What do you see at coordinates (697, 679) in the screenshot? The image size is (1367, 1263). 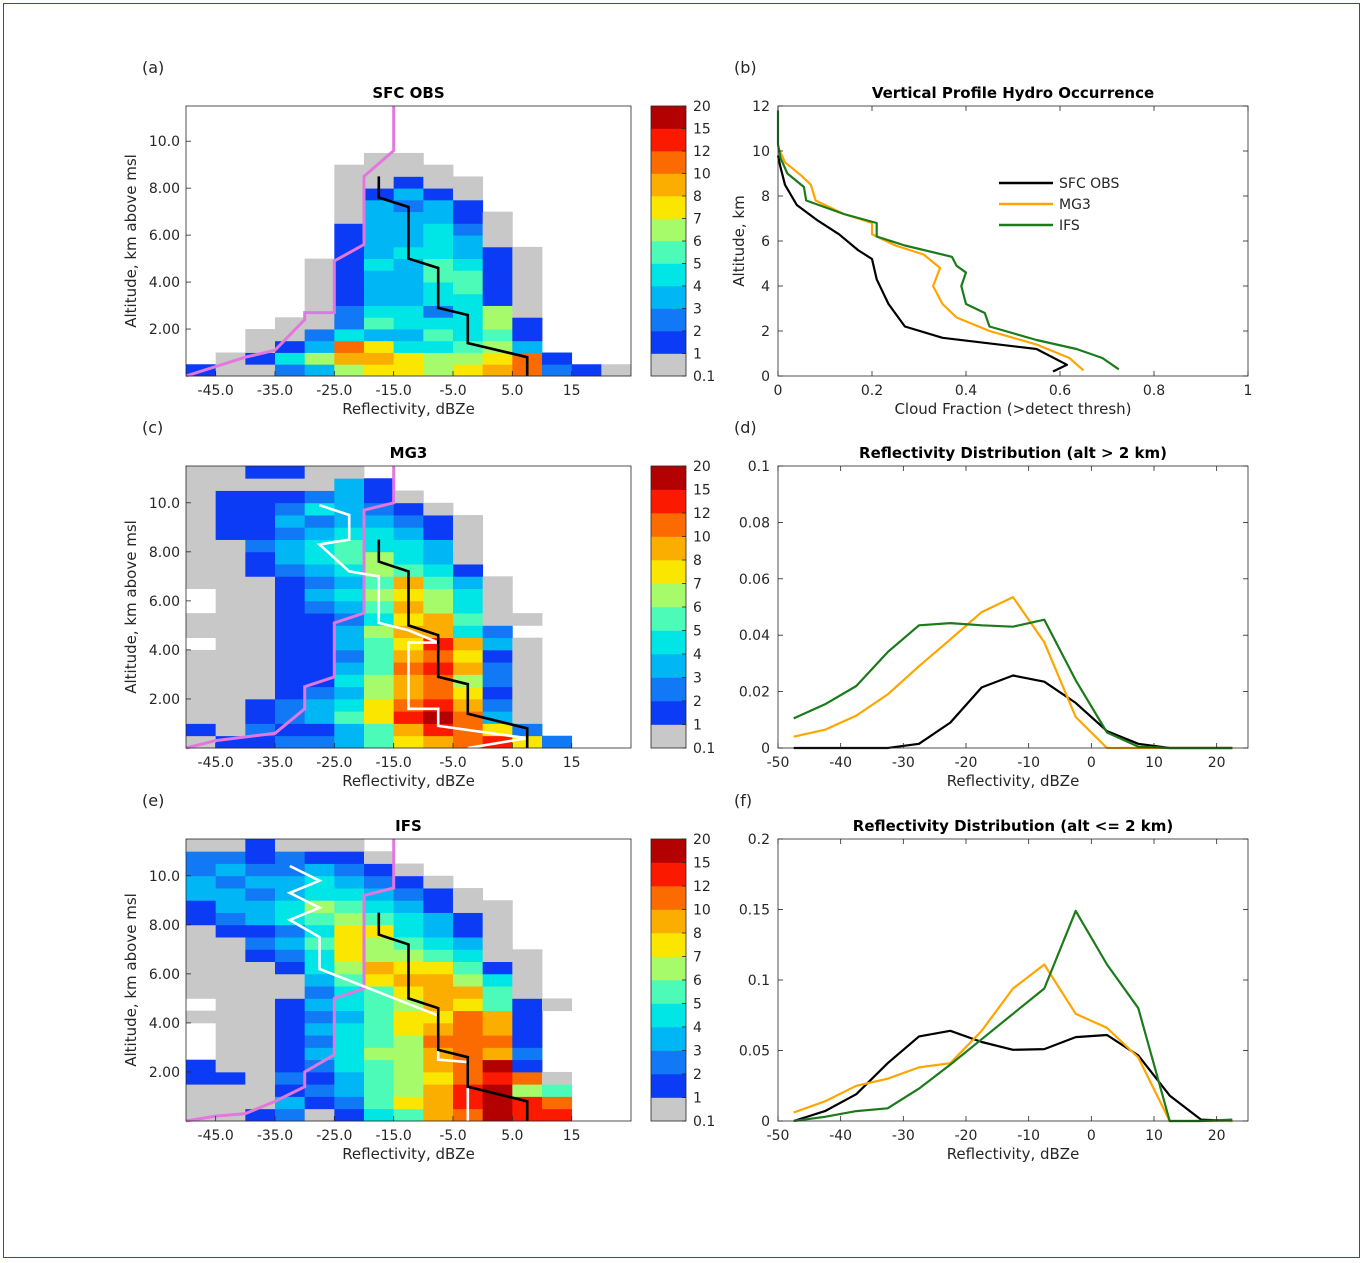 I see `colorbar-label: 3` at bounding box center [697, 679].